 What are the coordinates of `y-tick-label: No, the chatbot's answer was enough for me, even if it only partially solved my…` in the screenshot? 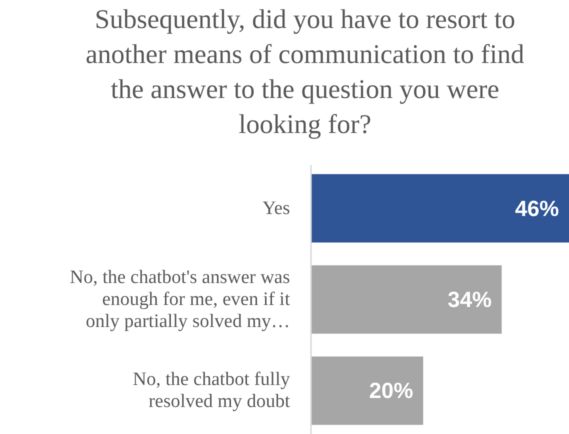 It's located at (180, 299).